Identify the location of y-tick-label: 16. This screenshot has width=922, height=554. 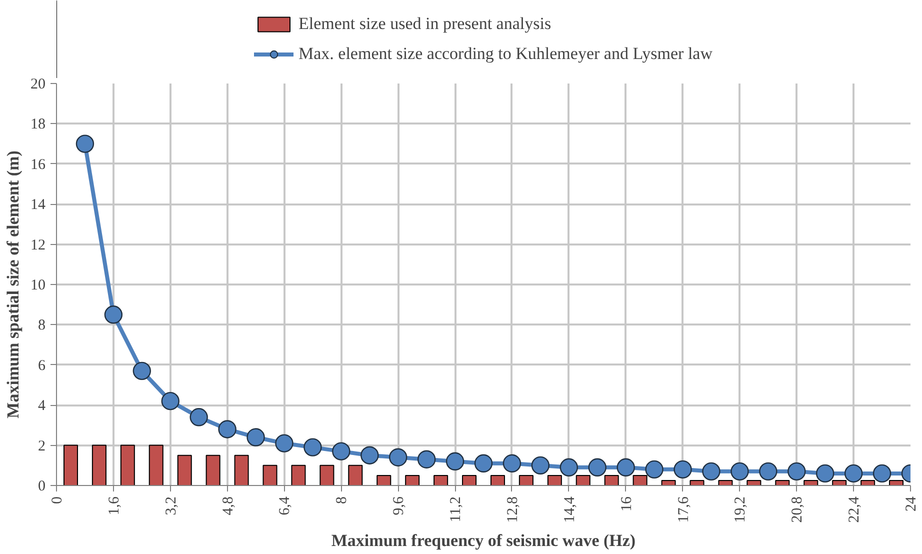
(38, 164).